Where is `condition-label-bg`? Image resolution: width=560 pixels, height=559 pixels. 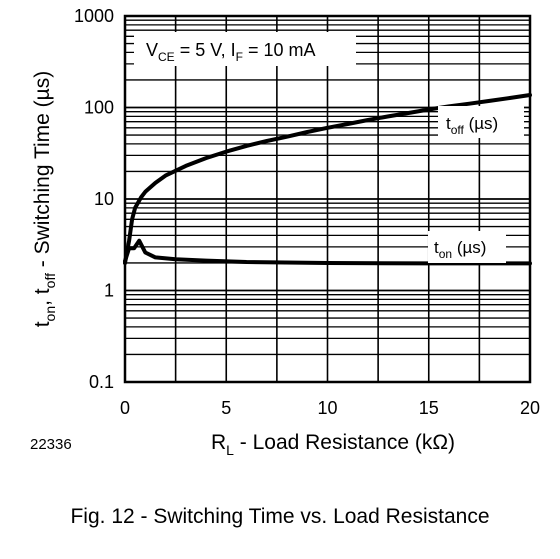
condition-label-bg is located at coordinates (245, 49).